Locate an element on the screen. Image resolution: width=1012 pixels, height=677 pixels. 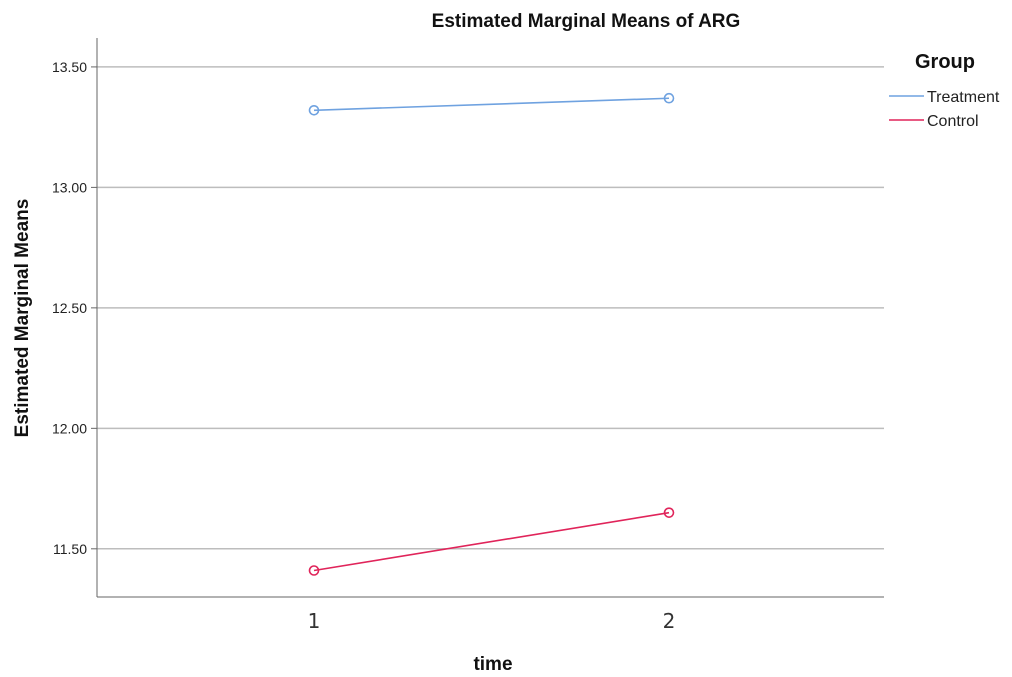
y-tick-labels: 11.50 12.00 12.50 13.00 13.50 is located at coordinates (74, 308).